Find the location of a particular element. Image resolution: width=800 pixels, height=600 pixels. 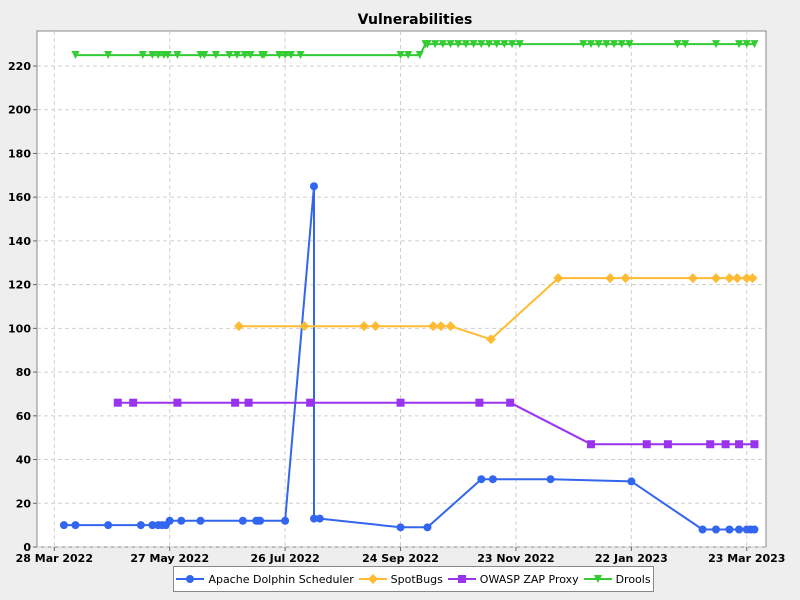

y-tick-label: 20 is located at coordinates (24, 503).